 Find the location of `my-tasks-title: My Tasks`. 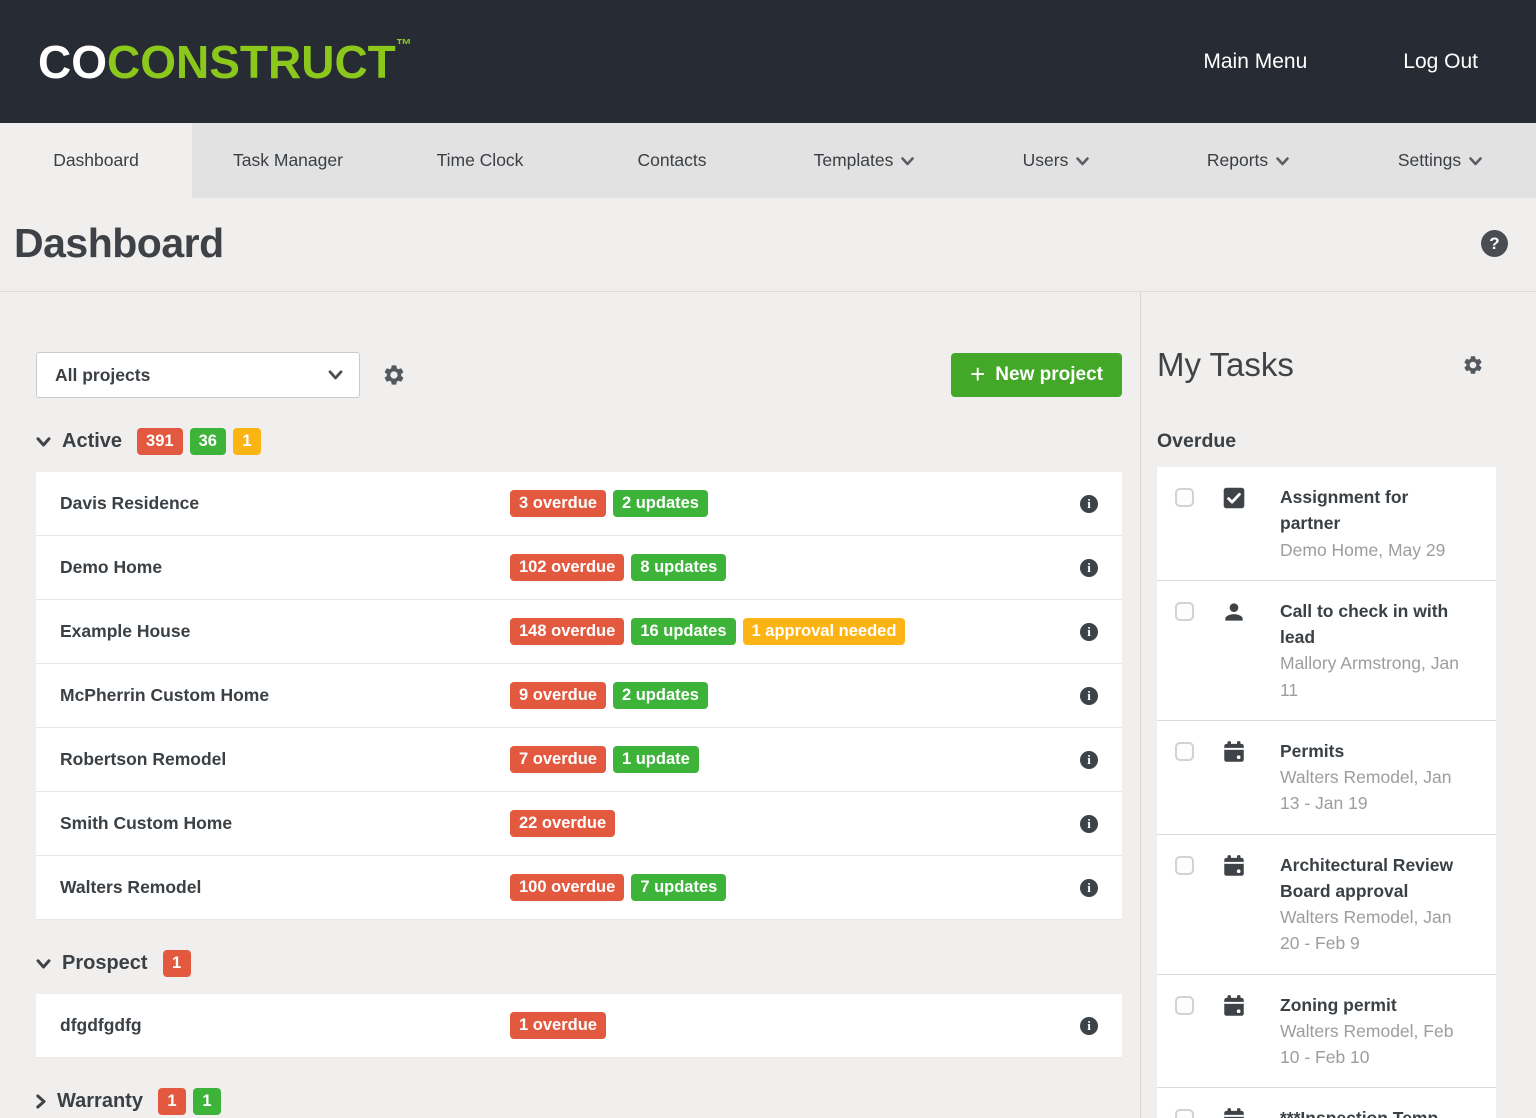

my-tasks-title: My Tasks is located at coordinates (1225, 364).